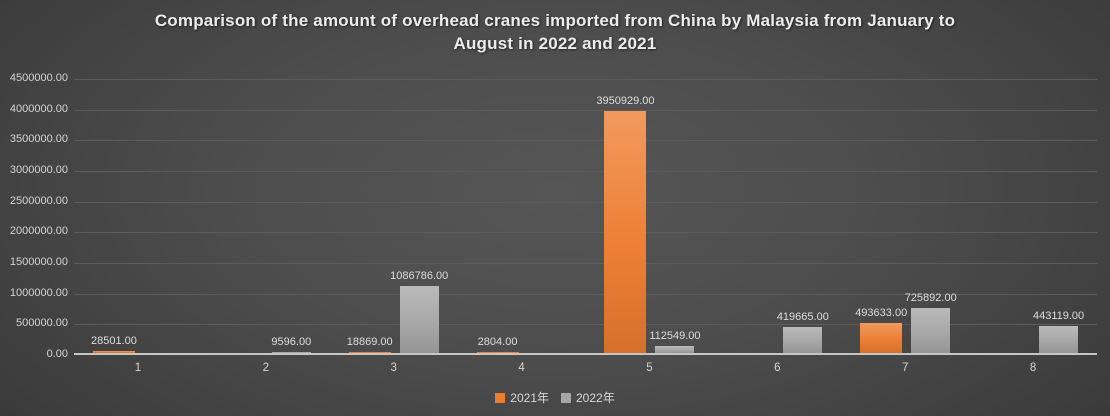 Image resolution: width=1110 pixels, height=416 pixels. I want to click on y-tick-label: 3500000.00, so click(38, 139).